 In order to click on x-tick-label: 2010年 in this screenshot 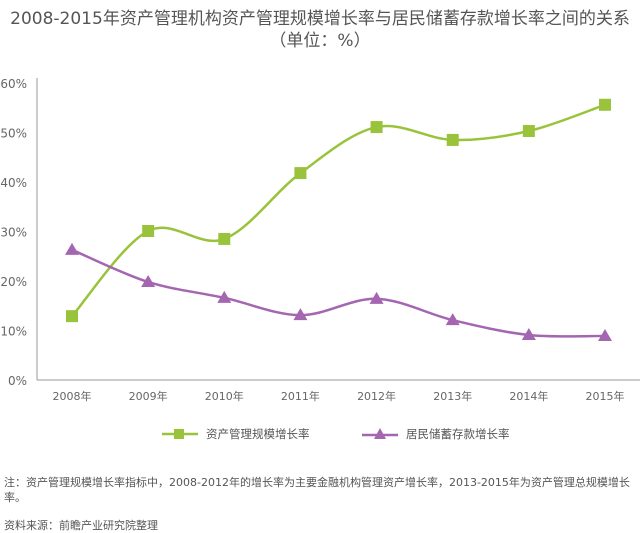, I will do `click(224, 396)`.